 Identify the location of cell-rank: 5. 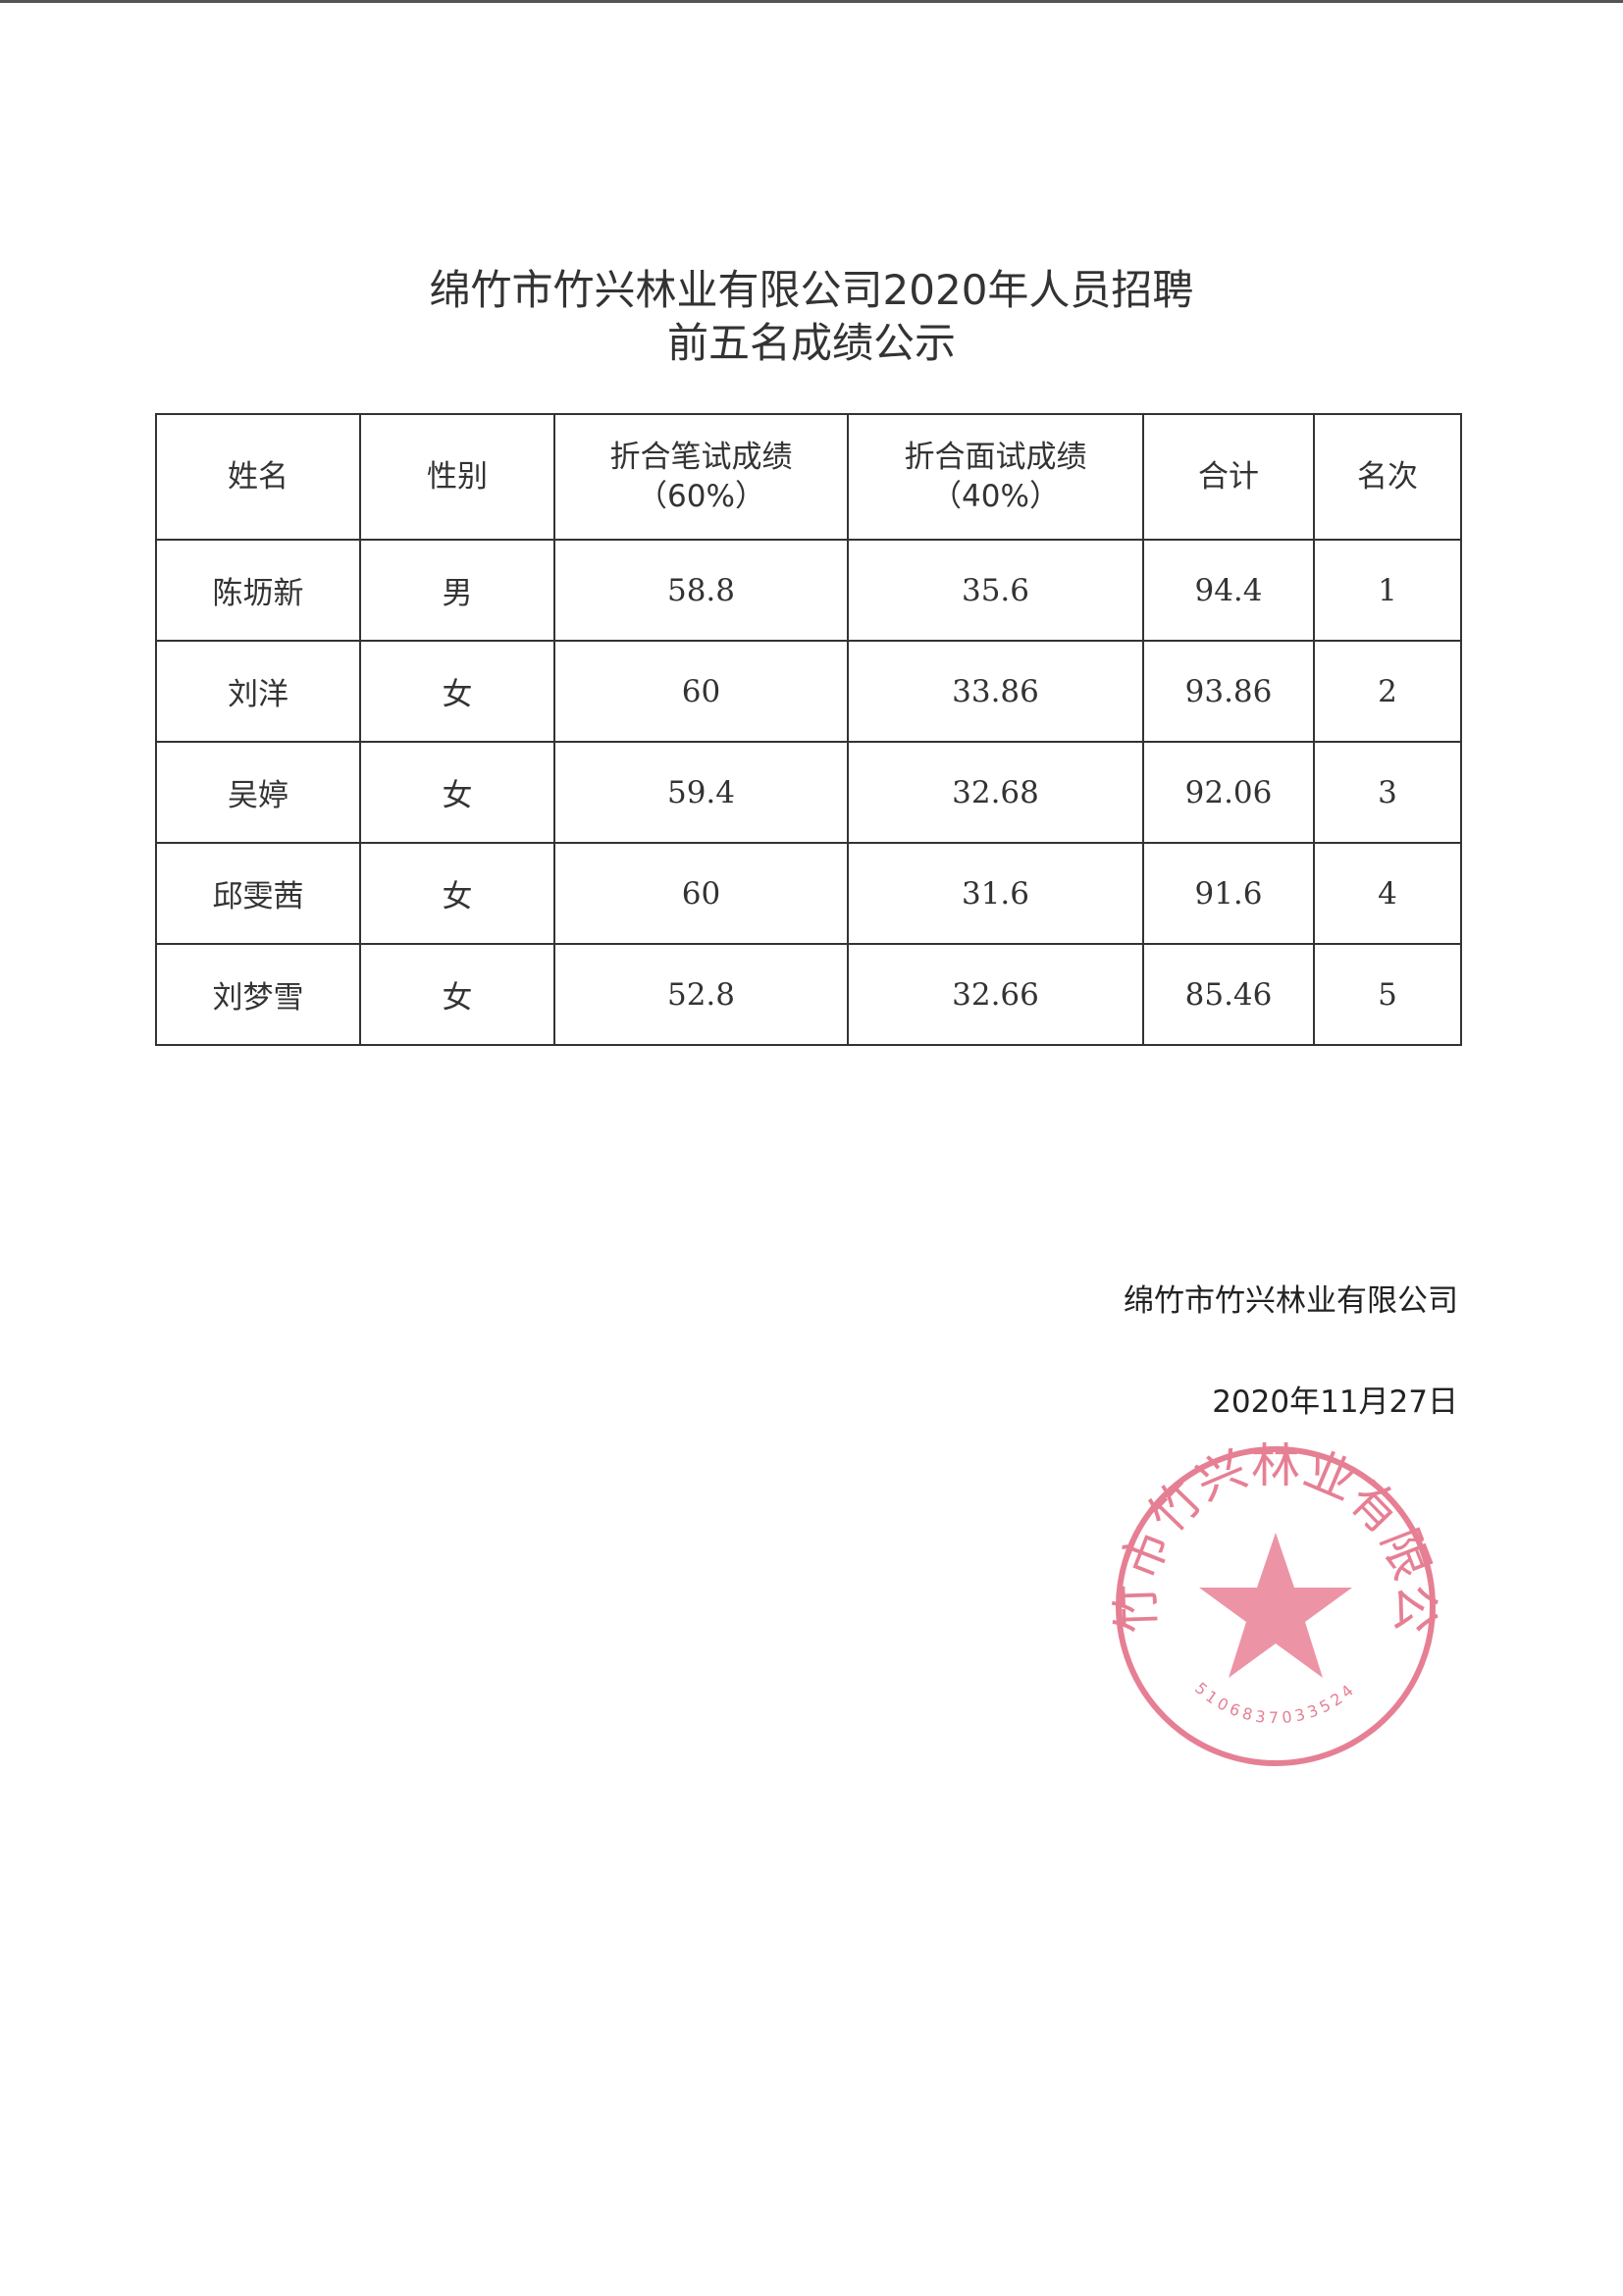
(1387, 994).